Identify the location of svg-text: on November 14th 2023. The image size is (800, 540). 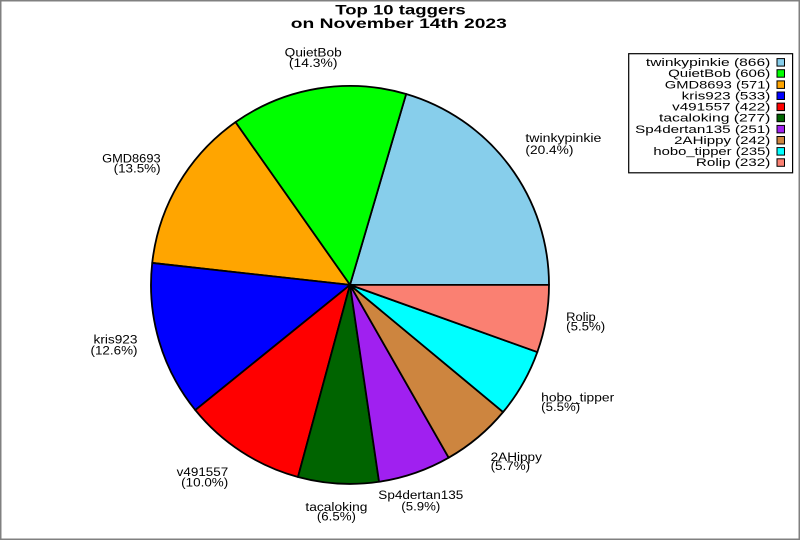
(399, 23).